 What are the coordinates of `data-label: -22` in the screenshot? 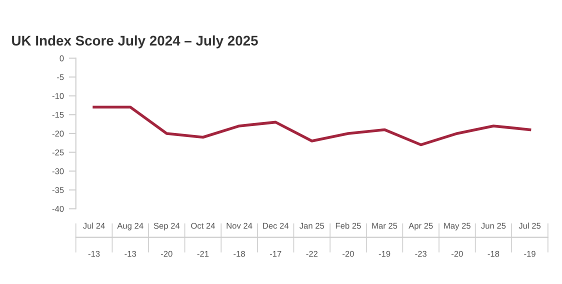 It's located at (312, 253).